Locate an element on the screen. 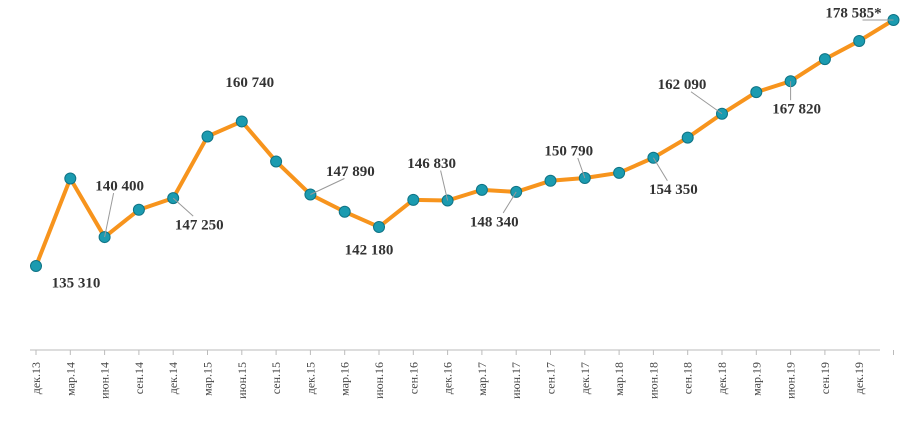 The image size is (901, 438). x-tick-label: июн.14 is located at coordinates (105, 380).